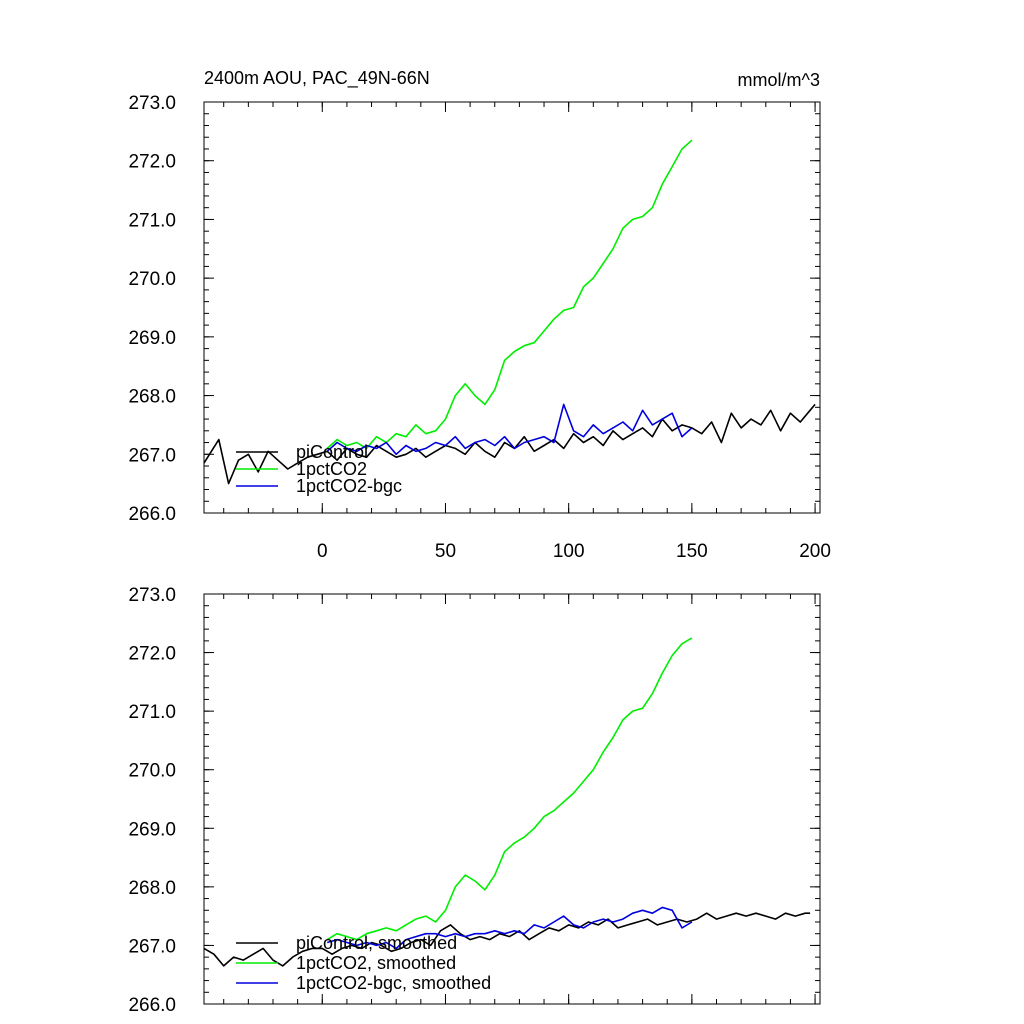 This screenshot has width=1024, height=1024. What do you see at coordinates (376, 963) in the screenshot?
I see `legend-label: 1pctCO2, smoothed` at bounding box center [376, 963].